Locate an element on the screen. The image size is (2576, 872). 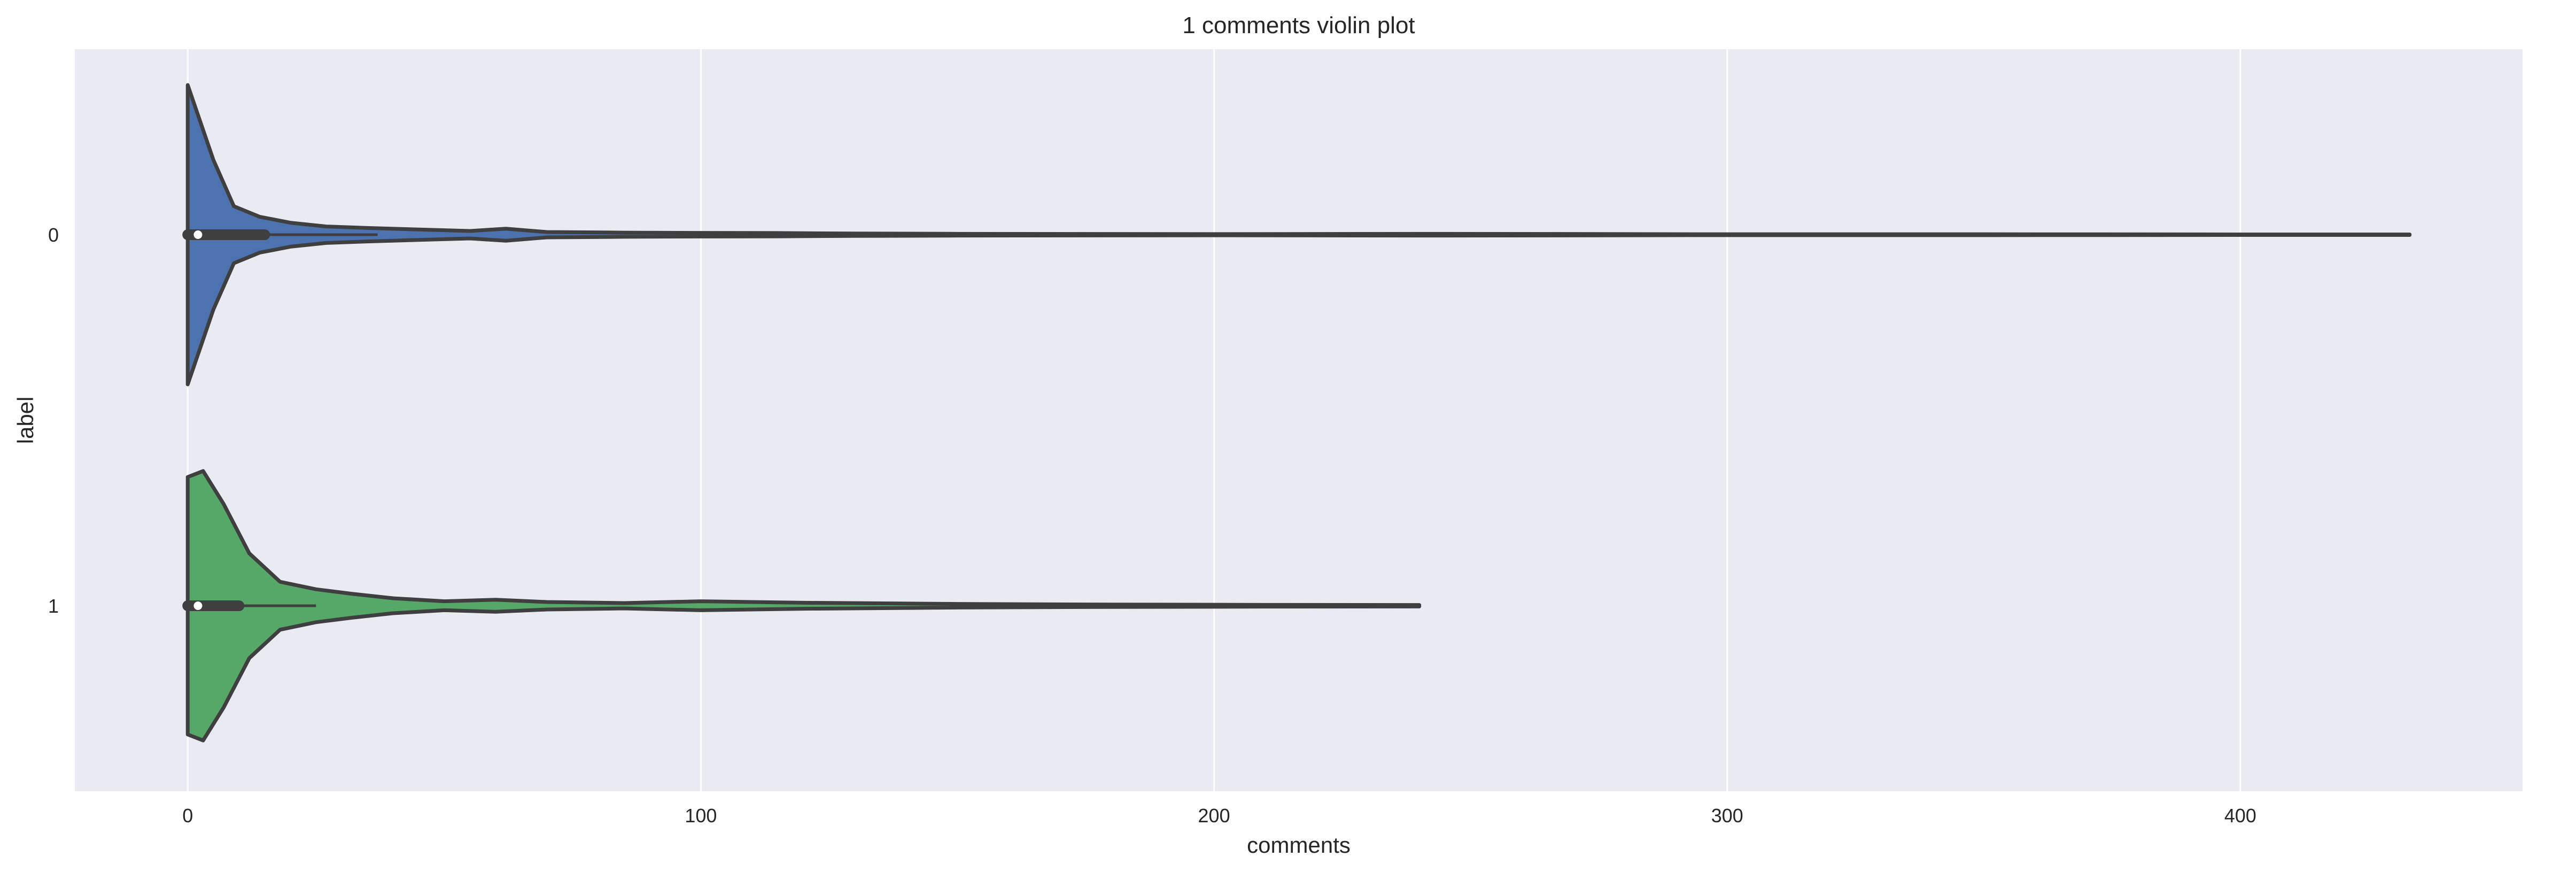
x-tick-label: 400 is located at coordinates (2240, 816).